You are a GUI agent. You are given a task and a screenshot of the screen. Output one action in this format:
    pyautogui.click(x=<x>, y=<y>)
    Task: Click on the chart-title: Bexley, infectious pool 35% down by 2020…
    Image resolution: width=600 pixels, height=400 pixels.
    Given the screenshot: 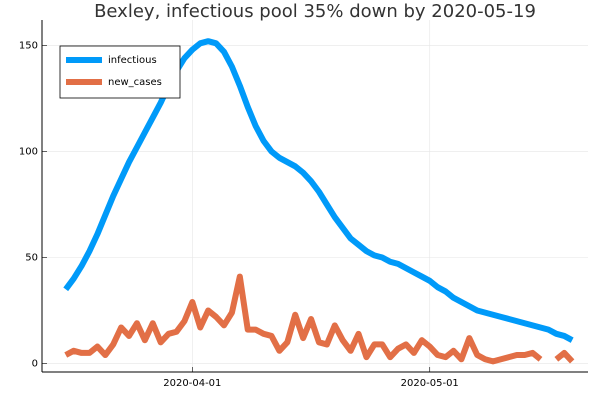 What is the action you would take?
    pyautogui.click(x=315, y=11)
    